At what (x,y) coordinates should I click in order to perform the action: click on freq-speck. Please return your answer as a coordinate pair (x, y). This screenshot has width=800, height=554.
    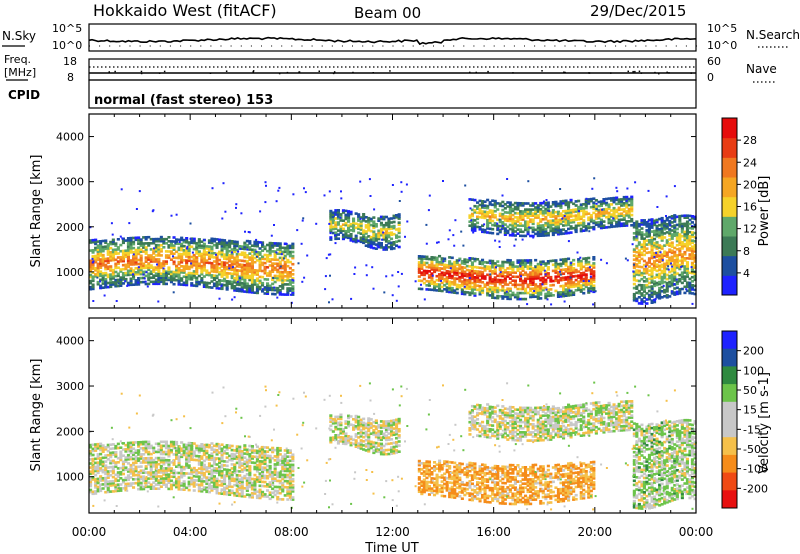
    Looking at the image, I should click on (279, 73).